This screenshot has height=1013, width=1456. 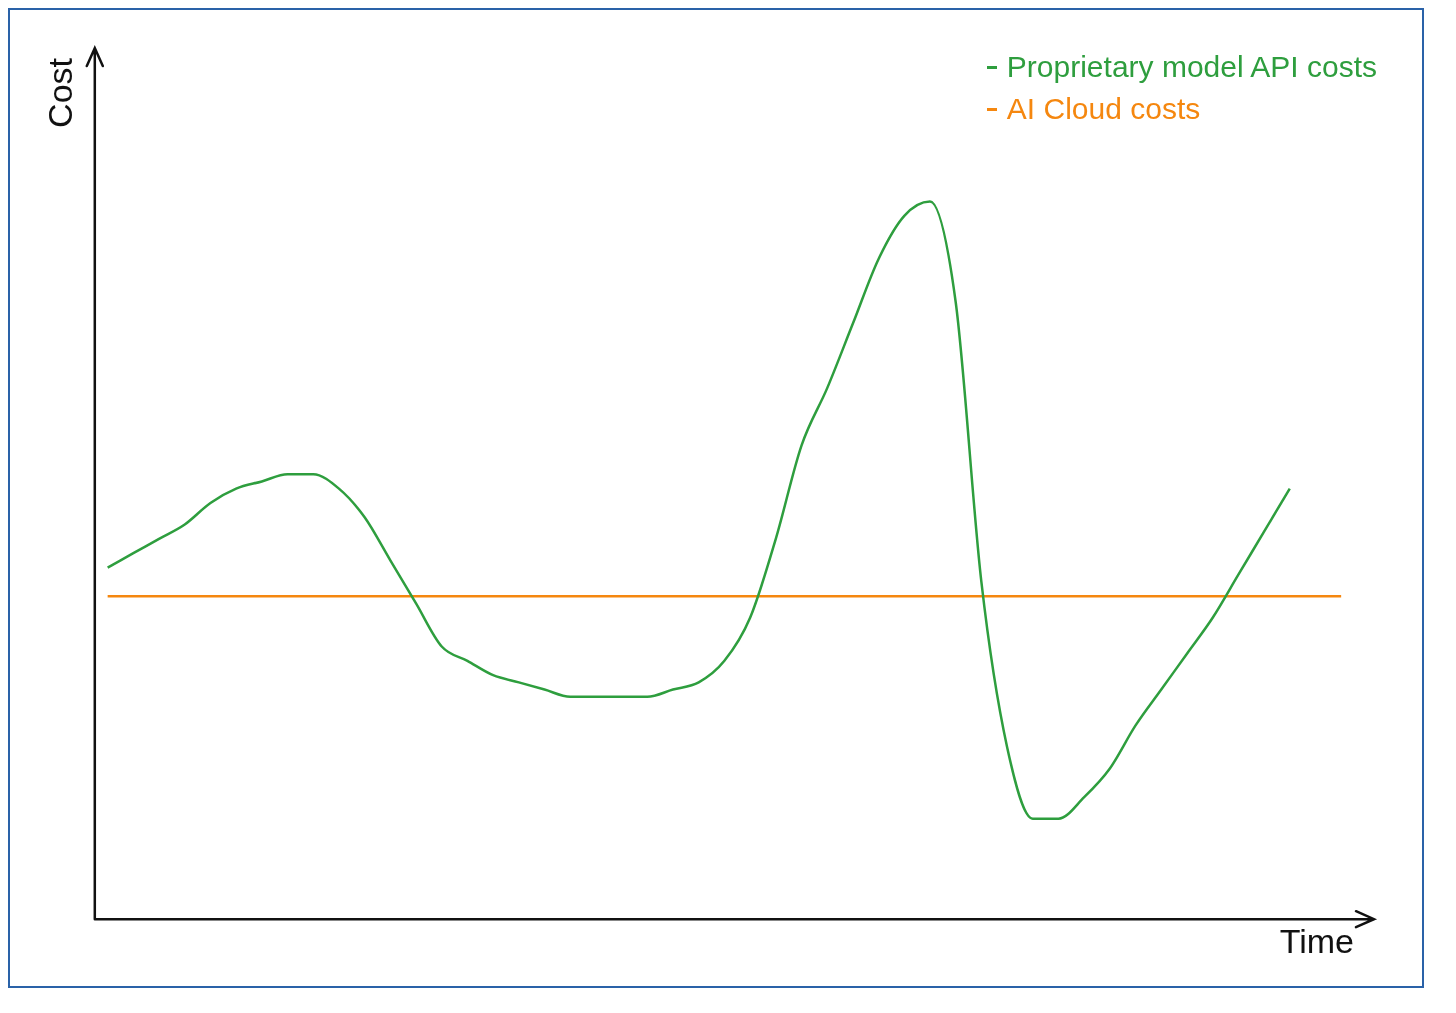 I want to click on legend-label: AI Cloud costs, so click(x=1103, y=109).